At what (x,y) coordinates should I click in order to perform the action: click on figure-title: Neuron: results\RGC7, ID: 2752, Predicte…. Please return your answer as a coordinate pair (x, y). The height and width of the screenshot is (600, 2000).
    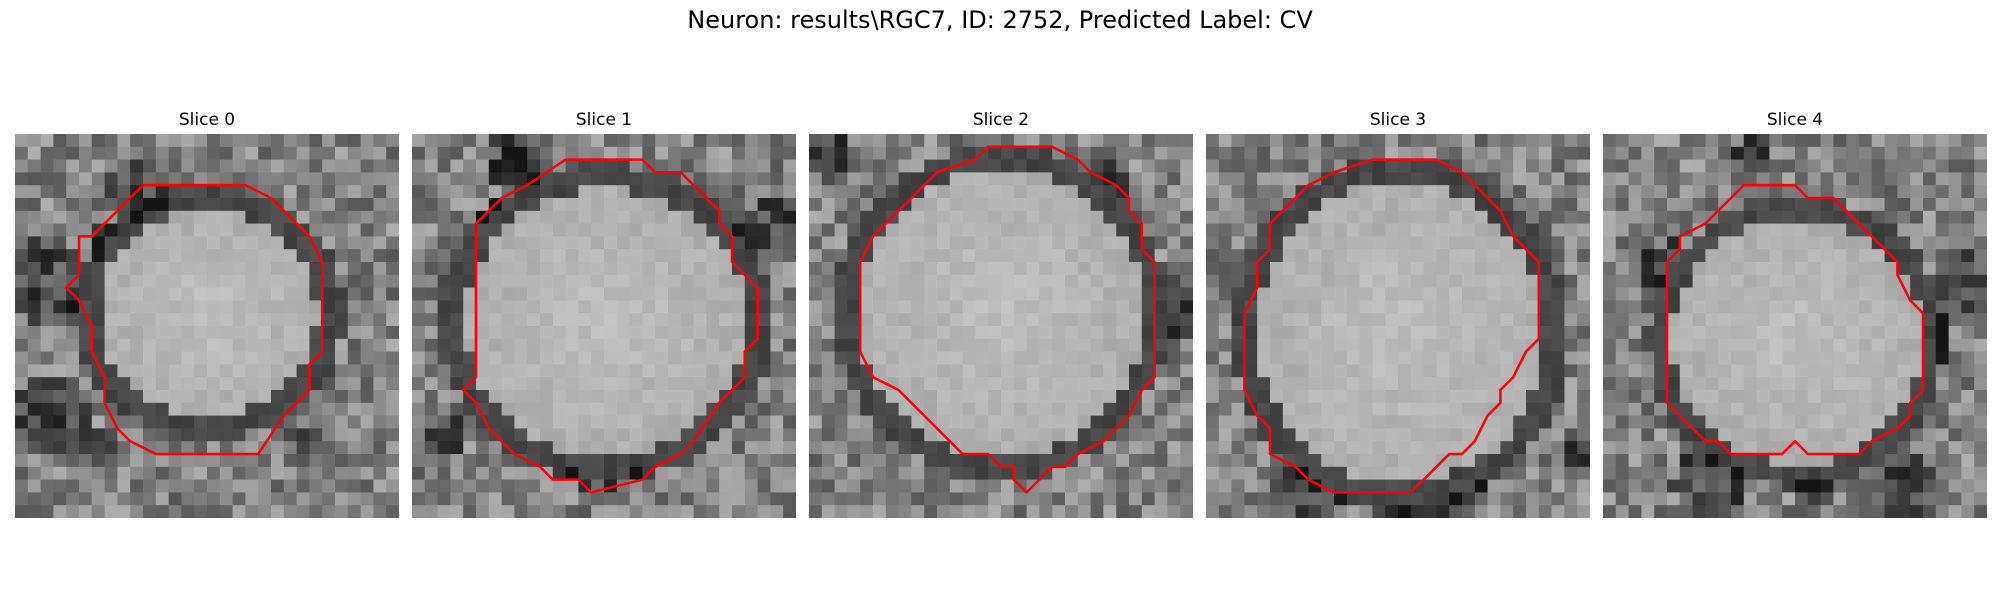
    Looking at the image, I should click on (1000, 20).